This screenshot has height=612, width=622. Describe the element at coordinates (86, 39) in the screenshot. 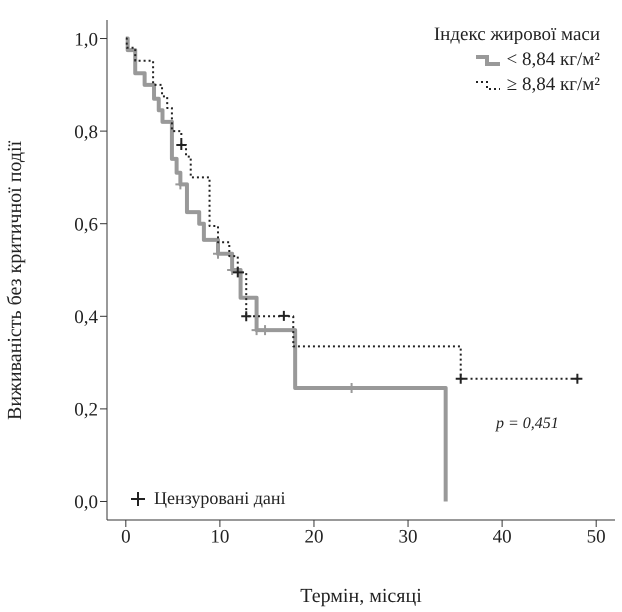

I see `y-tick-label: 1,0` at that location.